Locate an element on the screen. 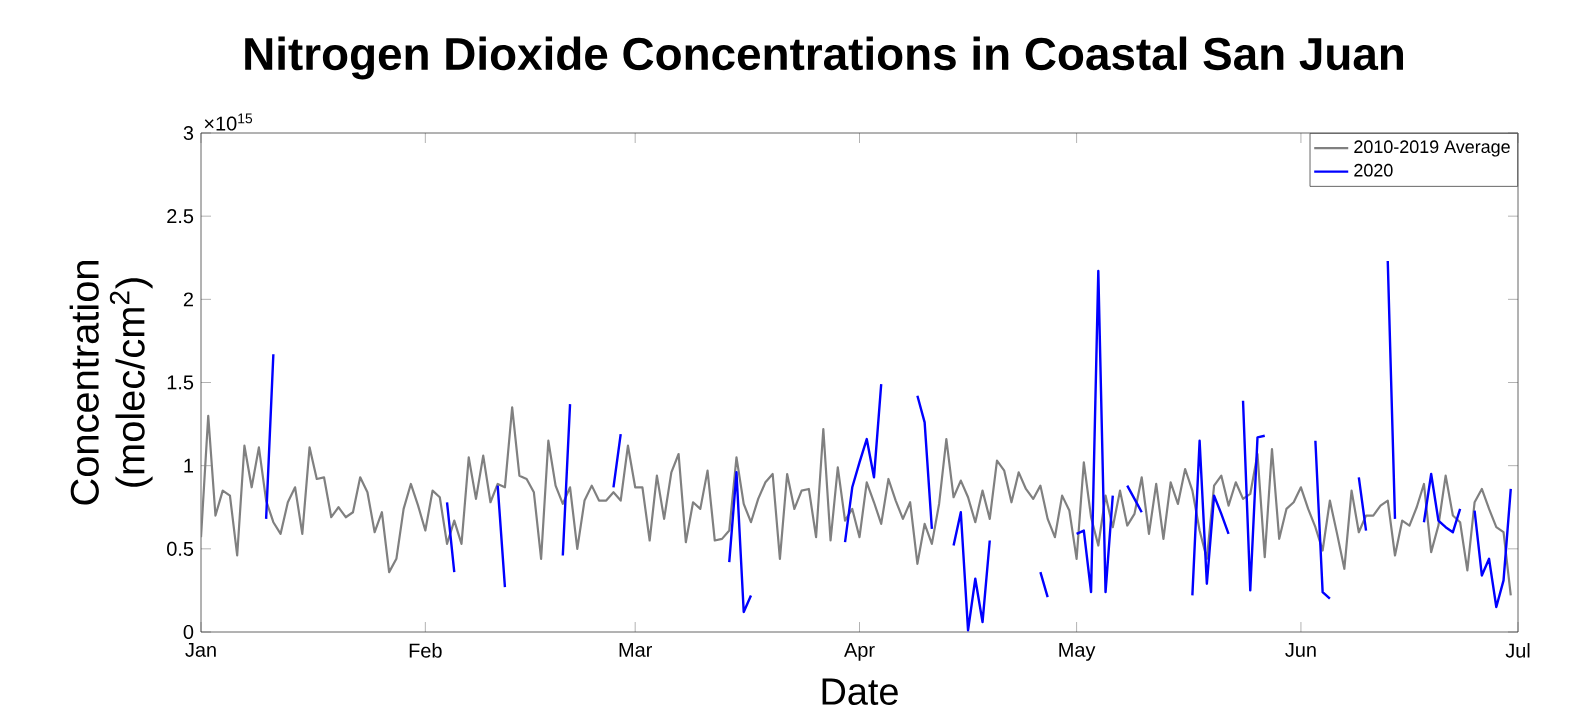 This screenshot has height=720, width=1572. y-tick-label: 0 is located at coordinates (188, 632).